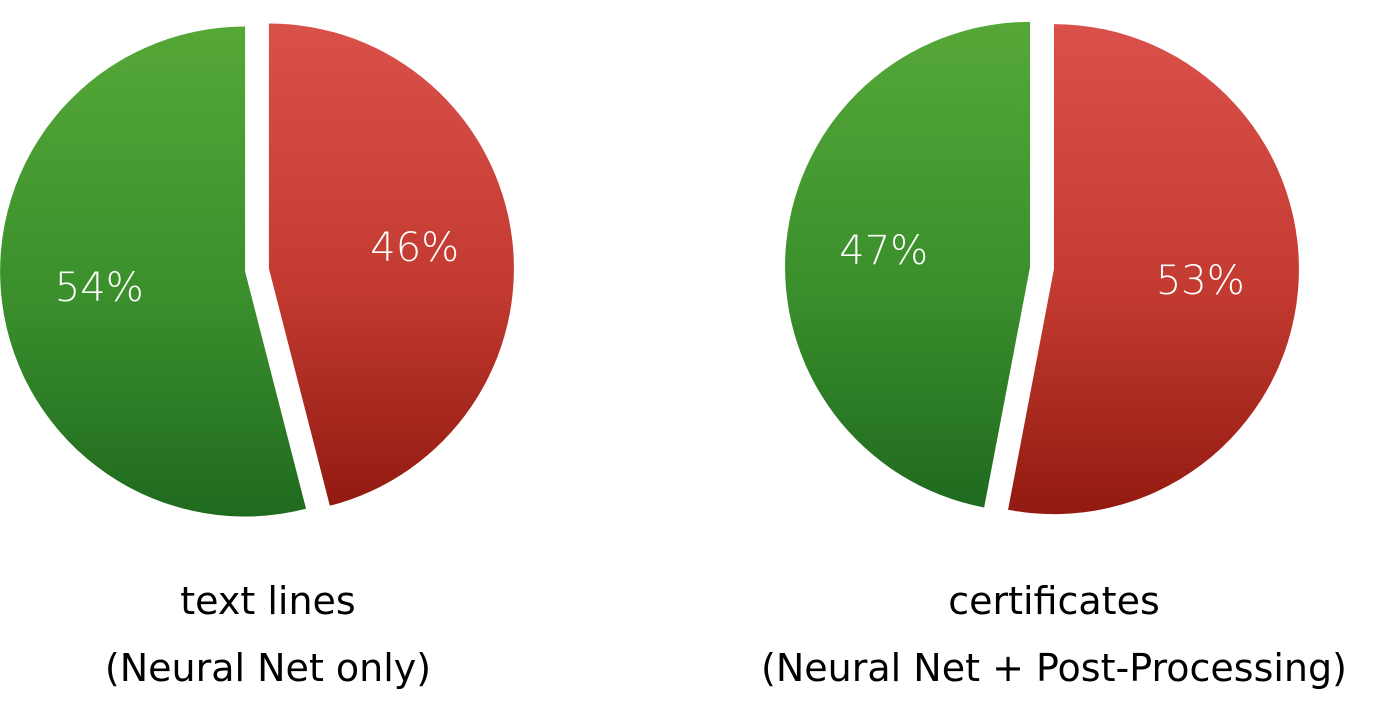 This screenshot has height=706, width=1400. I want to click on slice-label-red: 53%, so click(1200, 281).